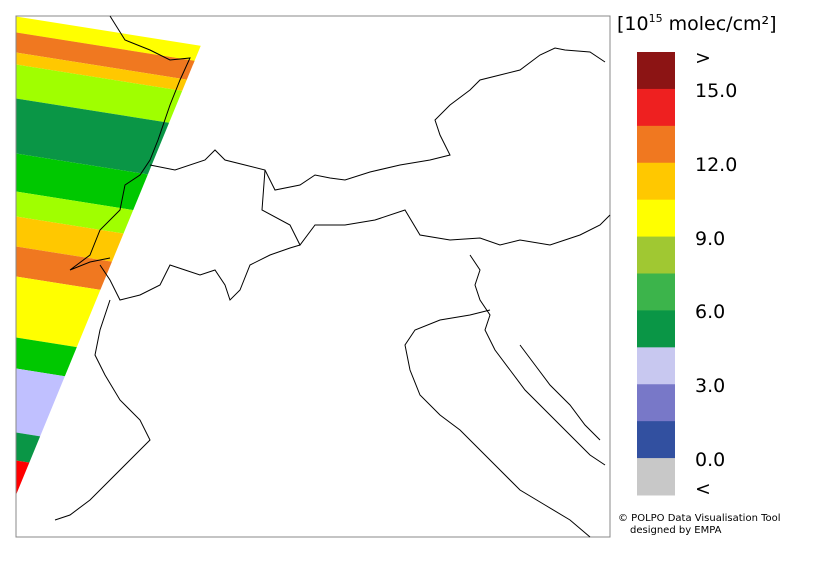 This screenshot has height=566, width=813. Describe the element at coordinates (716, 165) in the screenshot. I see `legend-label: 12.0` at that location.